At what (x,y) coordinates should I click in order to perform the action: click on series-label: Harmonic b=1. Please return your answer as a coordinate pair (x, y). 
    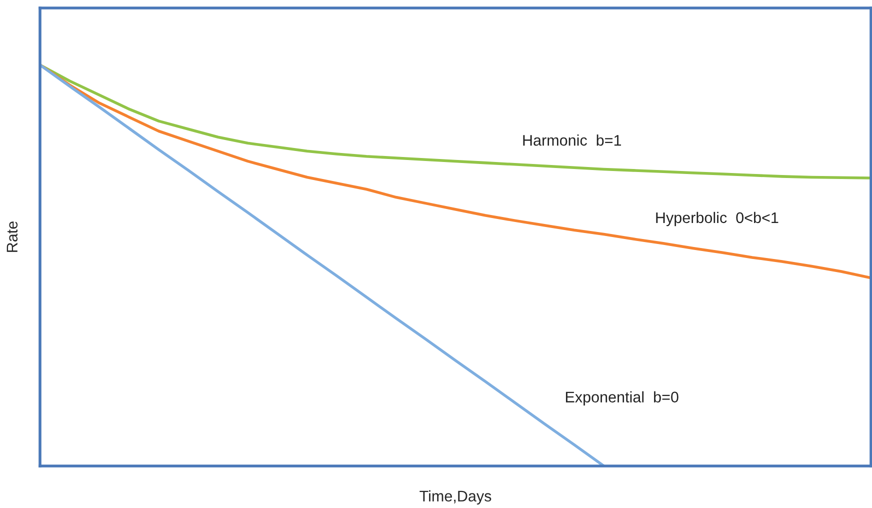
    Looking at the image, I should click on (572, 140).